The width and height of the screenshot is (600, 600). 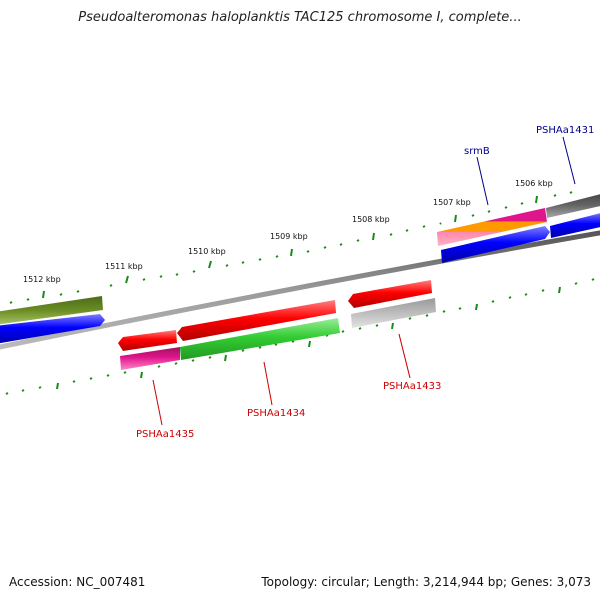 I want to click on scale-label-1508: 1508 kbp, so click(x=371, y=219).